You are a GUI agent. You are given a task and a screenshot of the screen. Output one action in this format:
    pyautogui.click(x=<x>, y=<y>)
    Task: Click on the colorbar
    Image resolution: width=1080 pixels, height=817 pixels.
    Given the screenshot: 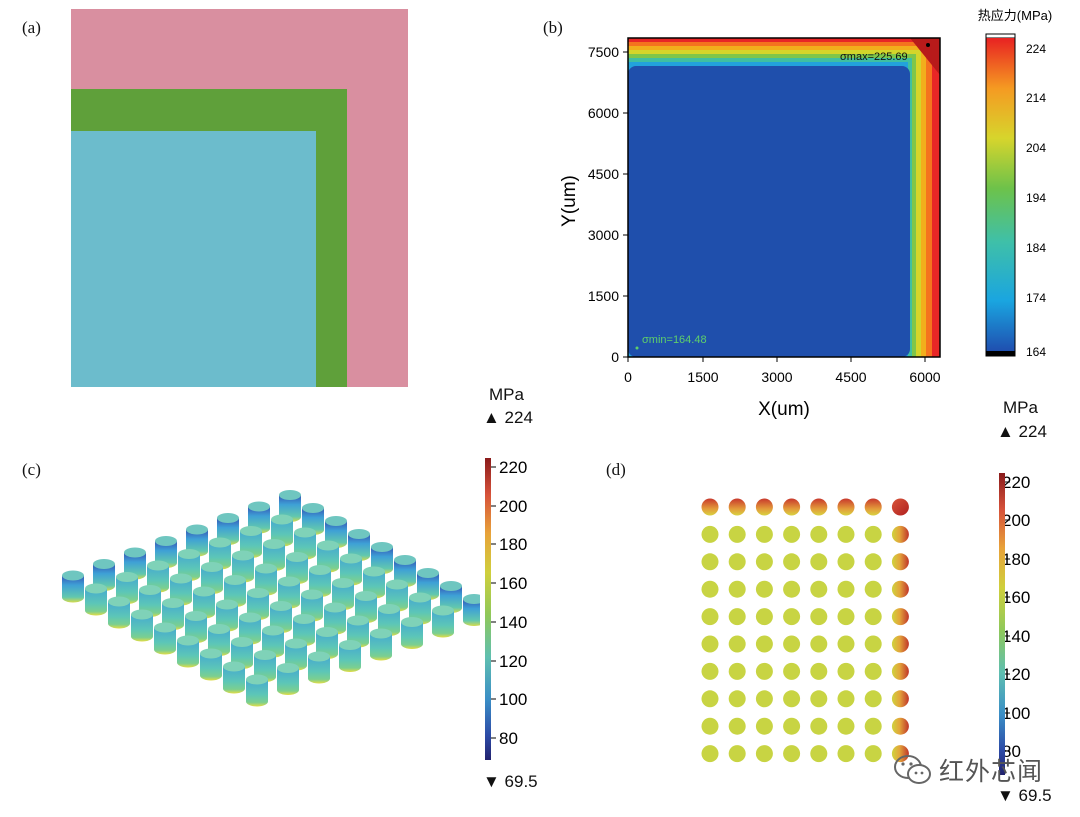 What is the action you would take?
    pyautogui.click(x=1000, y=195)
    